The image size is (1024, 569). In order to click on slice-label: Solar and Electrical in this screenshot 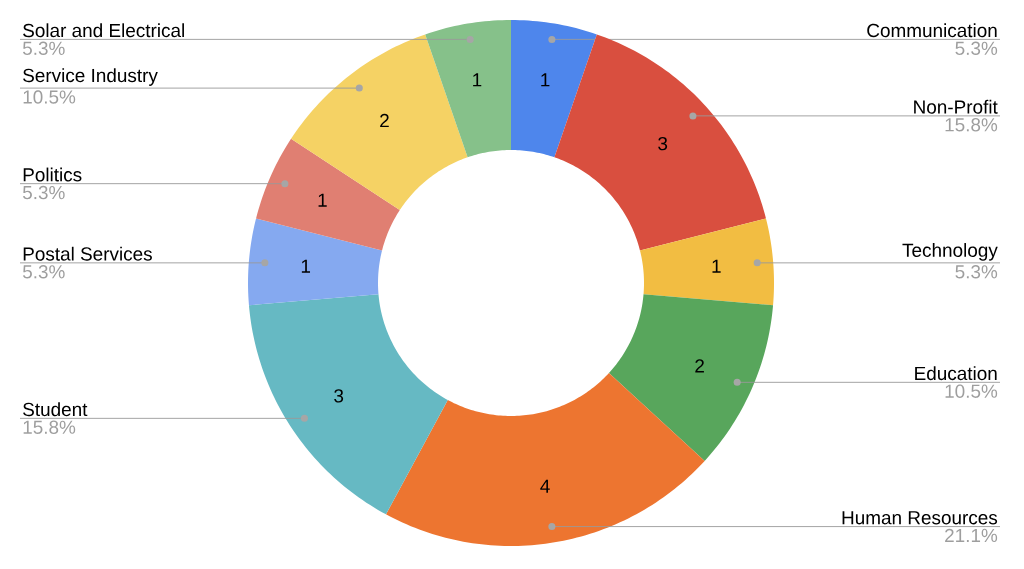, I will do `click(103, 30)`.